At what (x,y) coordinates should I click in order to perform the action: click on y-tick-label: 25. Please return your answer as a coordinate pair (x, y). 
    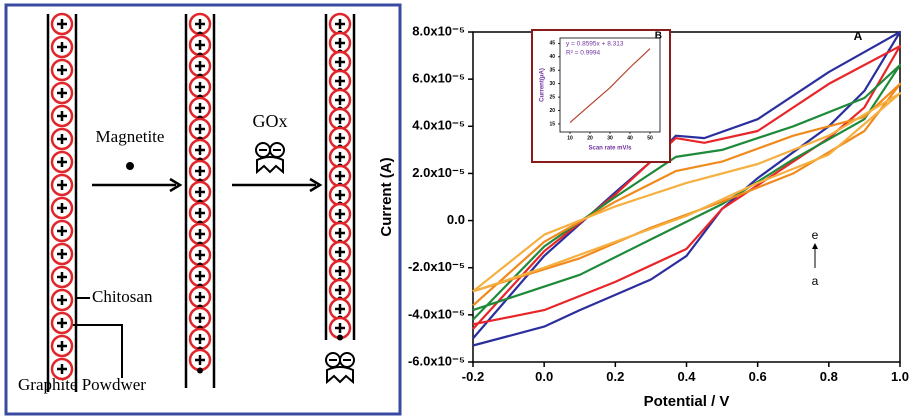
    Looking at the image, I should click on (552, 97).